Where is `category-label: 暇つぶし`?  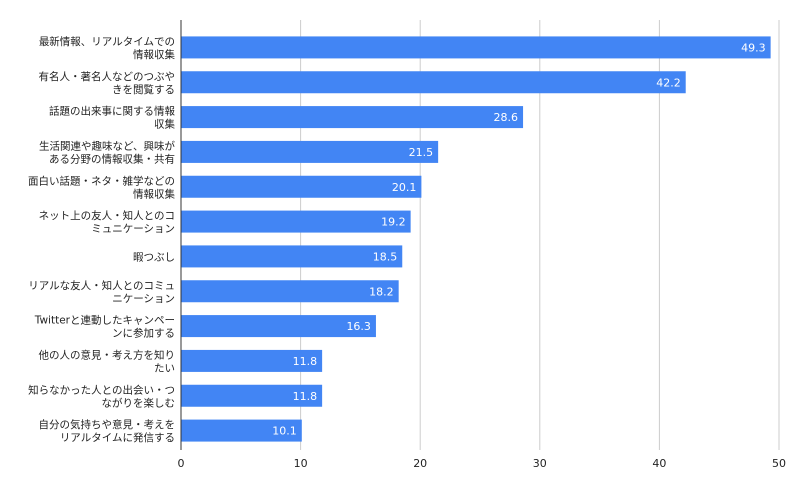 category-label: 暇つぶし is located at coordinates (154, 257).